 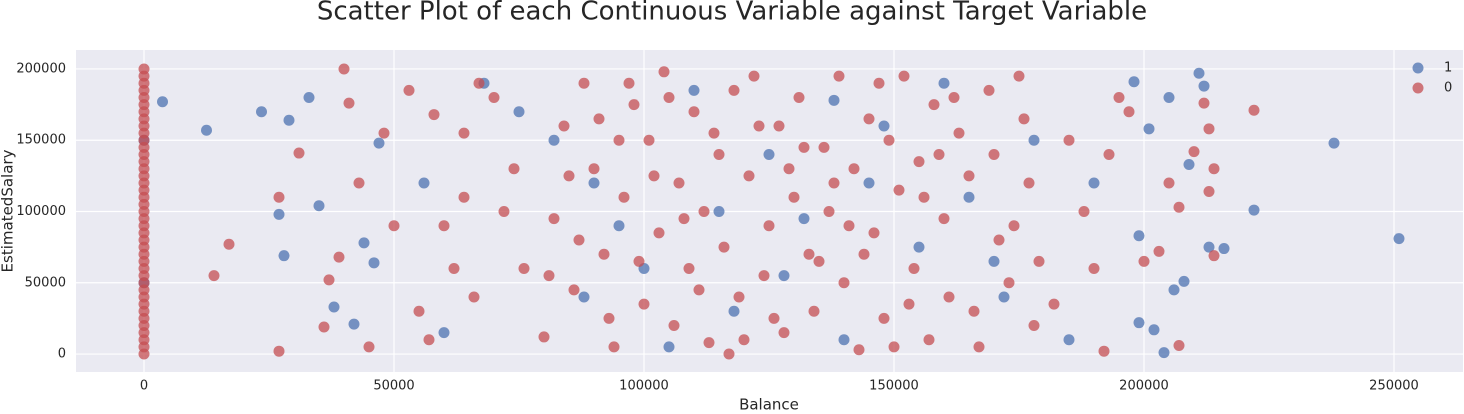 What do you see at coordinates (1418, 88) in the screenshot?
I see `legend-marker` at bounding box center [1418, 88].